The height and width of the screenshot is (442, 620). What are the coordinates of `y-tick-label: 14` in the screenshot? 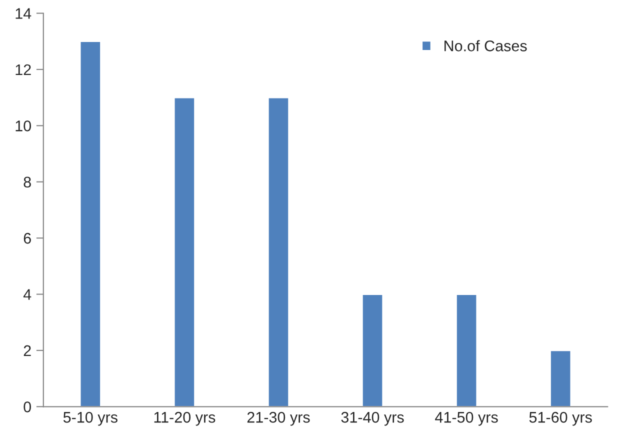 It's located at (24, 13).